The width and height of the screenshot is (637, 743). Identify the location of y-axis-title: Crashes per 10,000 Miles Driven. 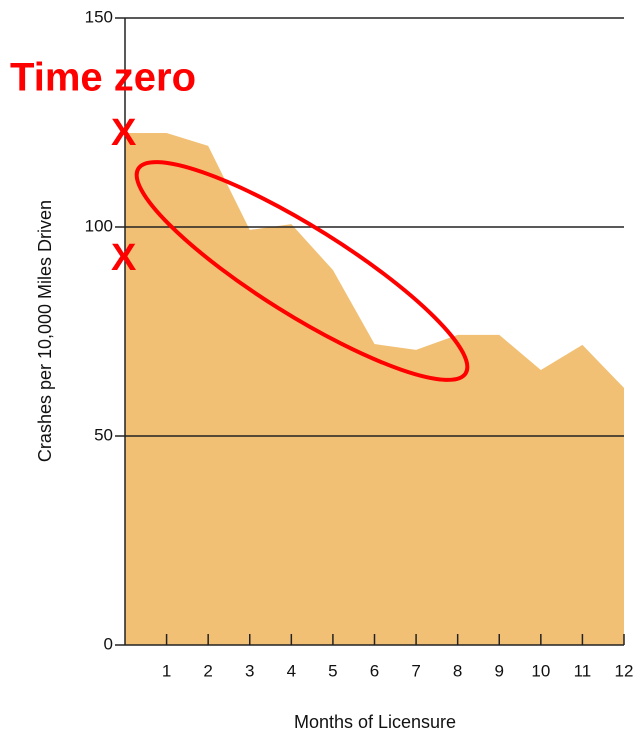
(45, 331).